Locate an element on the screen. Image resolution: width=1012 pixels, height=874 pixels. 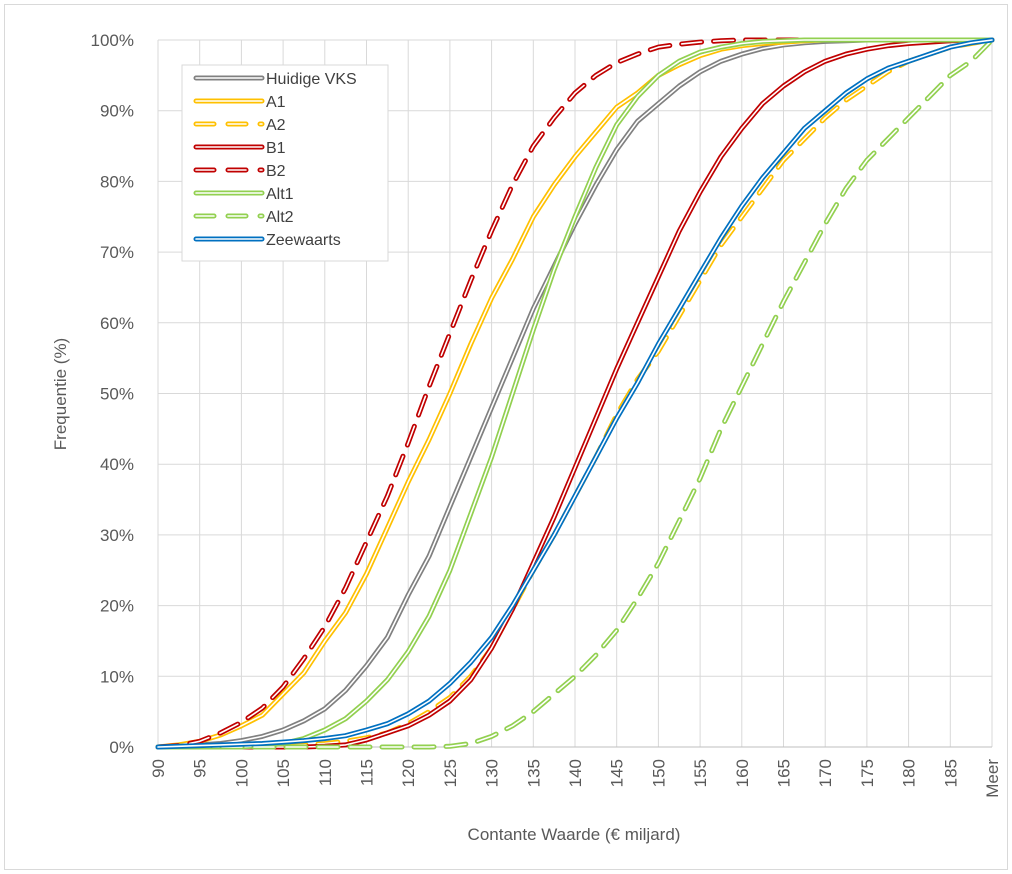
y-tick-label: 20% is located at coordinates (117, 606).